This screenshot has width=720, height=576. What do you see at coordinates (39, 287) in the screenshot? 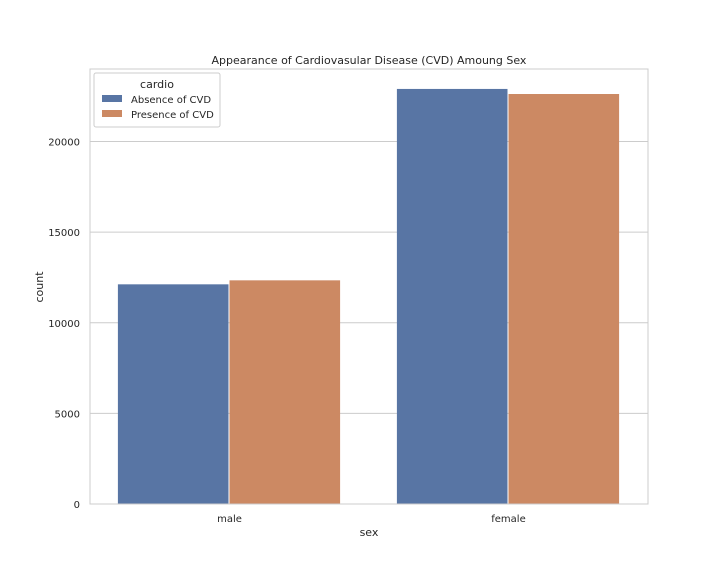
I see `y-axis-label: count` at bounding box center [39, 287].